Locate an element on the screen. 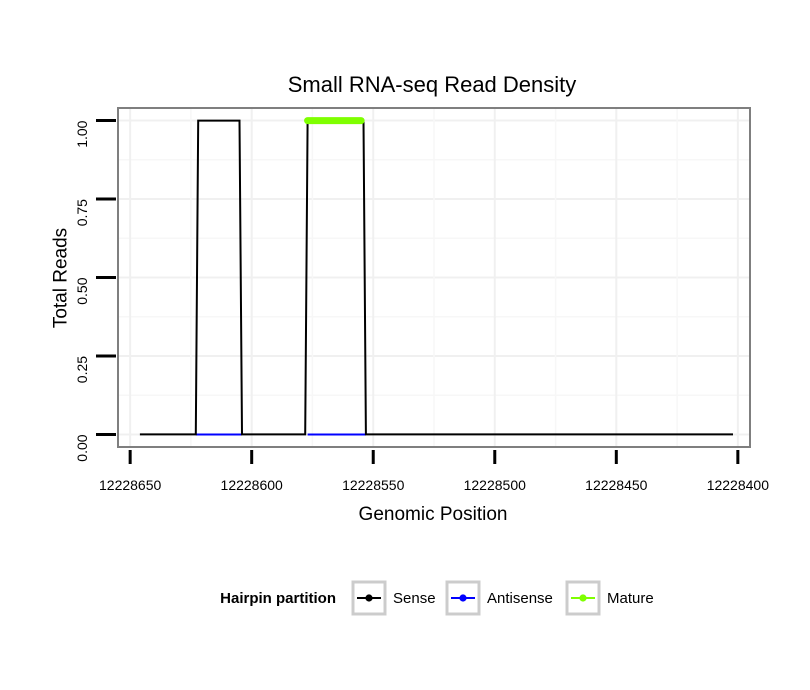  legend-label-sense: Sense is located at coordinates (414, 598).